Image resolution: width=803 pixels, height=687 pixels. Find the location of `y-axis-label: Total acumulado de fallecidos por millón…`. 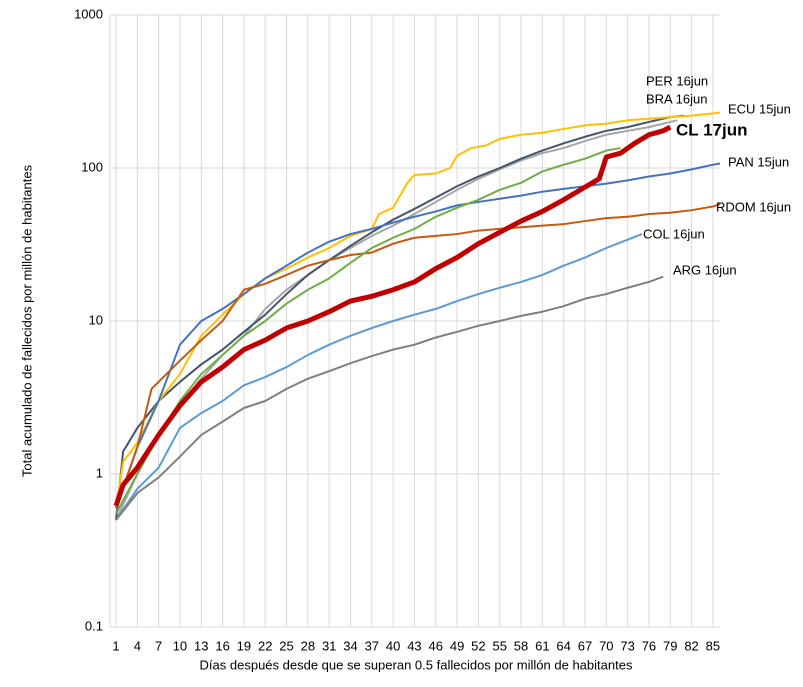

y-axis-label: Total acumulado de fallecidos por millón… is located at coordinates (26, 320).